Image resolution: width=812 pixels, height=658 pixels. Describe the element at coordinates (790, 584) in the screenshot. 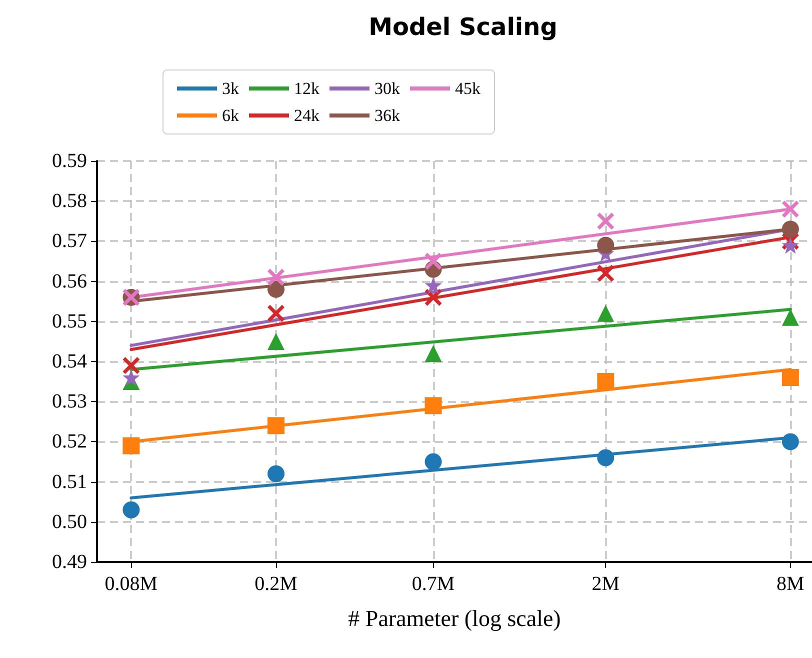

I see `x-tick-label: 8M` at that location.